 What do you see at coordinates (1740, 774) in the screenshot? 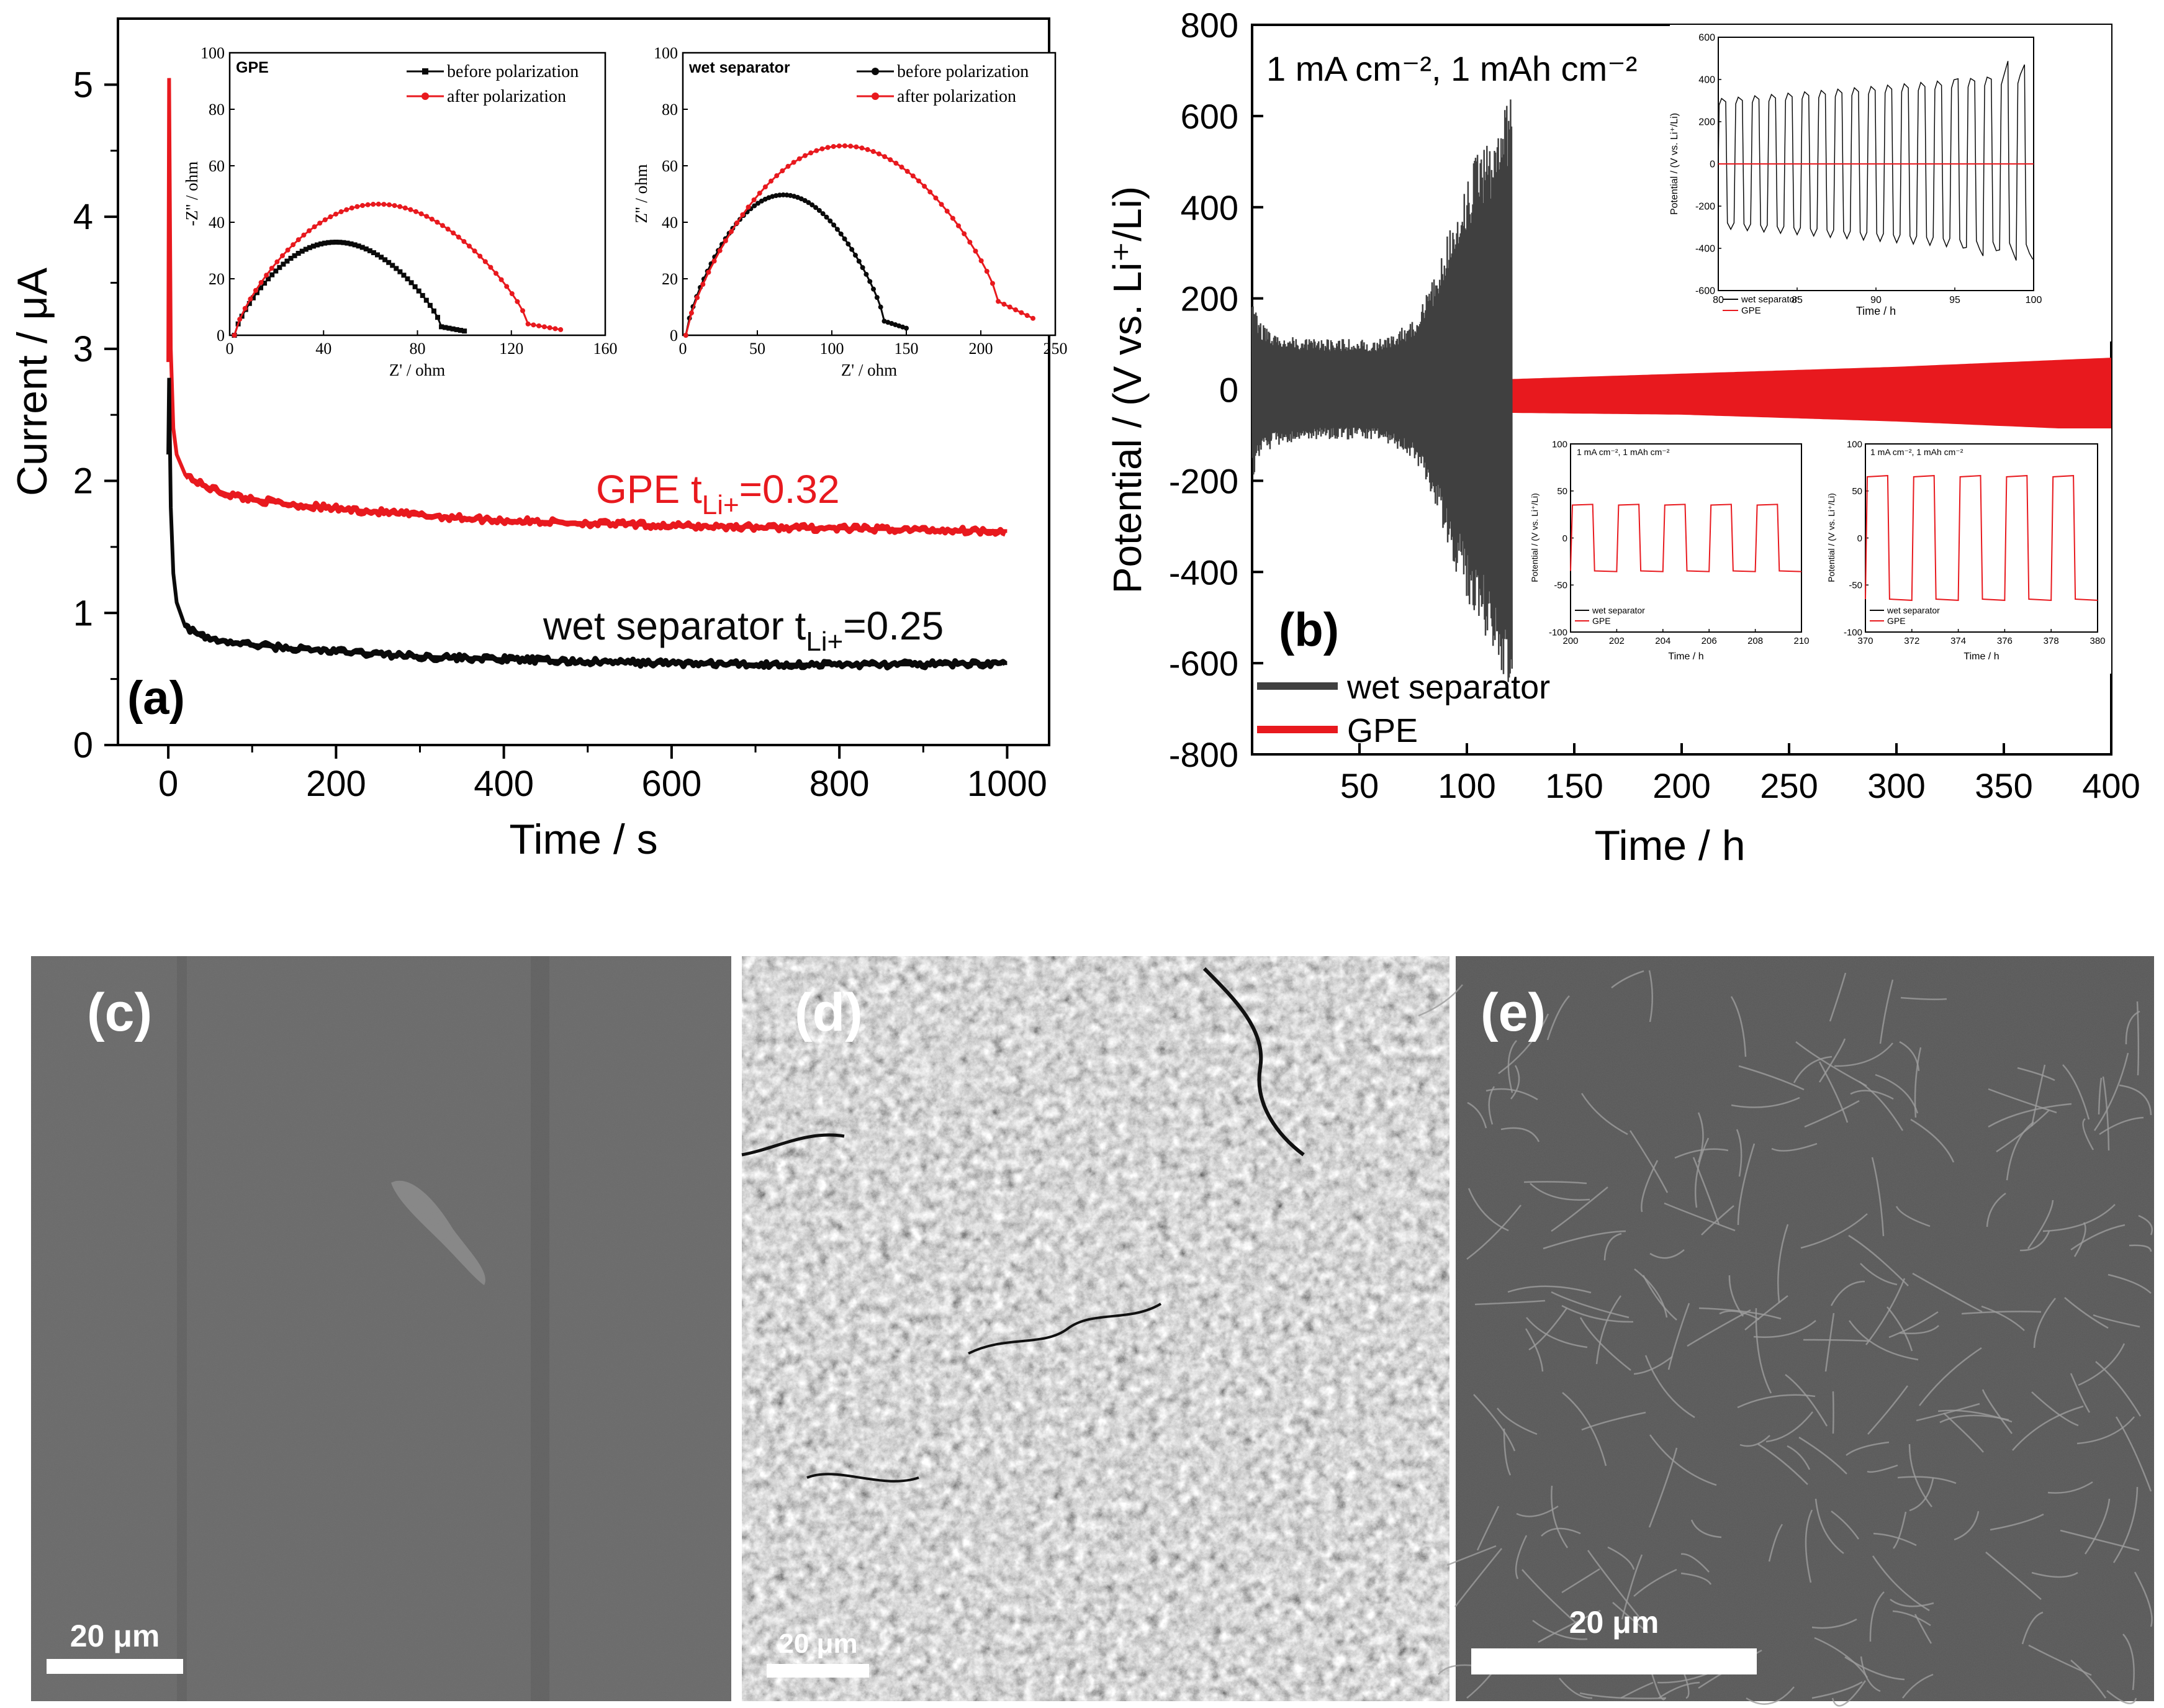
I see `panel-b-x-ticks: 50 100 150 200 250 300 350 400` at bounding box center [1740, 774].